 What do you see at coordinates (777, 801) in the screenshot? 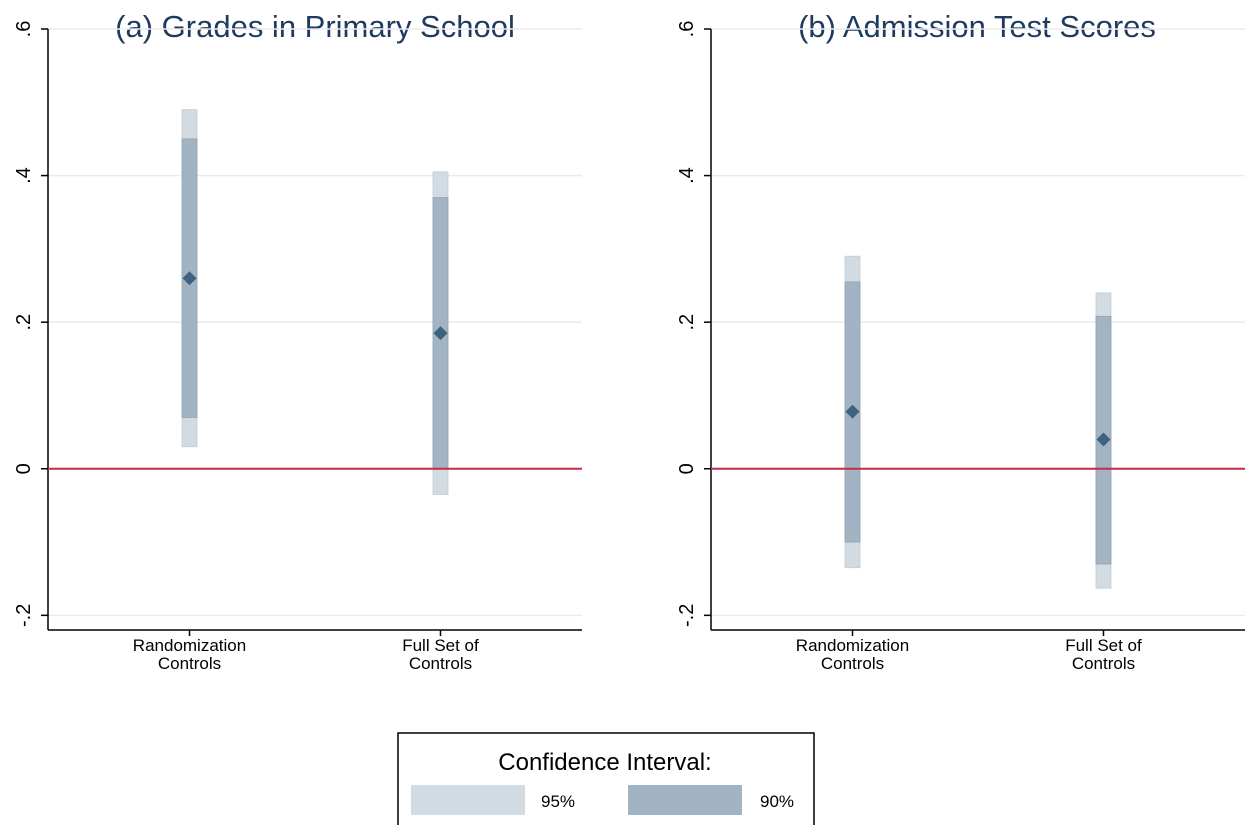
I see `legend-label-90: 90%` at bounding box center [777, 801].